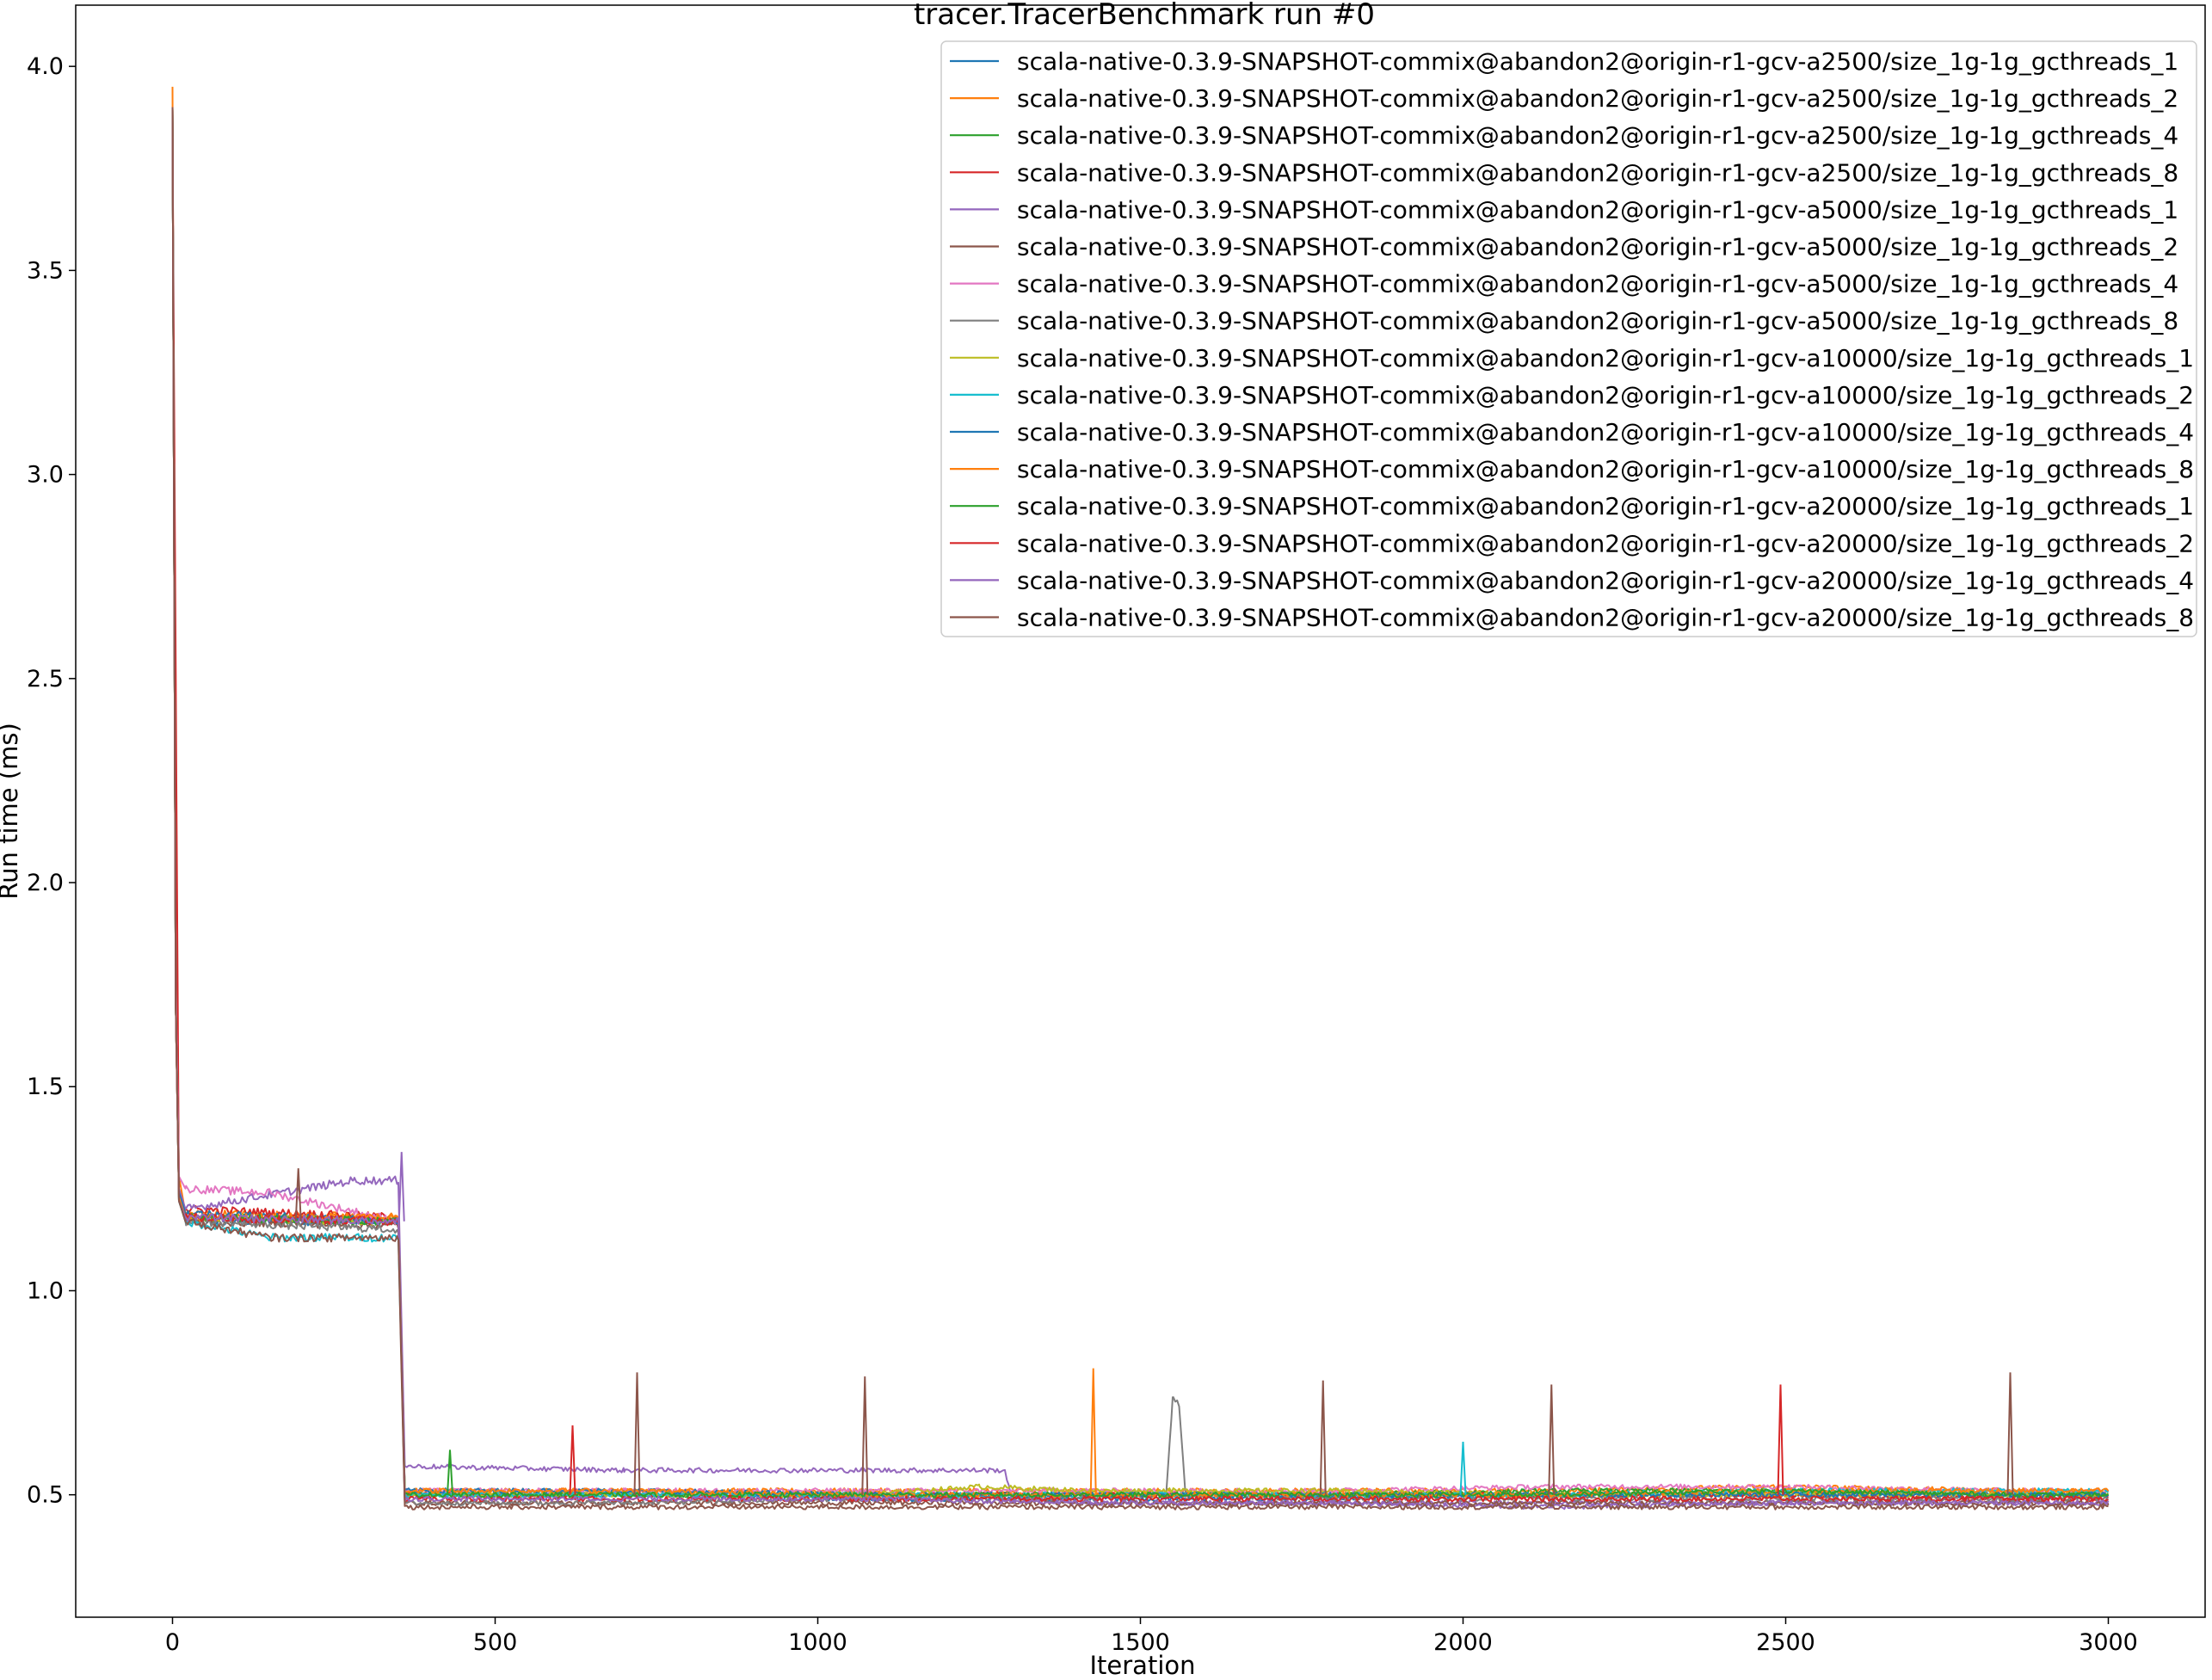 Image resolution: width=2212 pixels, height=1680 pixels. What do you see at coordinates (1463, 1643) in the screenshot?
I see `x-tick-label: 2000` at bounding box center [1463, 1643].